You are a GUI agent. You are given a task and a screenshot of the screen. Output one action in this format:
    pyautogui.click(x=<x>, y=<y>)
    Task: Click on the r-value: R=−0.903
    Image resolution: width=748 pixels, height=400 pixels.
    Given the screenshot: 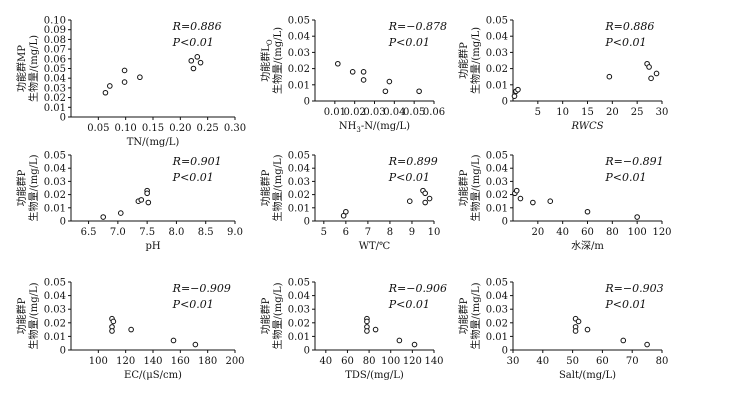 What is the action you would take?
    pyautogui.click(x=633, y=288)
    